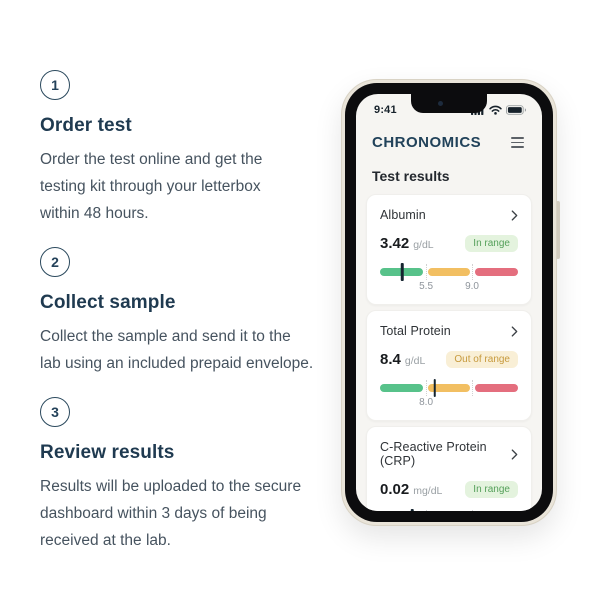 This screenshot has height=600, width=600. I want to click on step-number: 1, so click(55, 85).